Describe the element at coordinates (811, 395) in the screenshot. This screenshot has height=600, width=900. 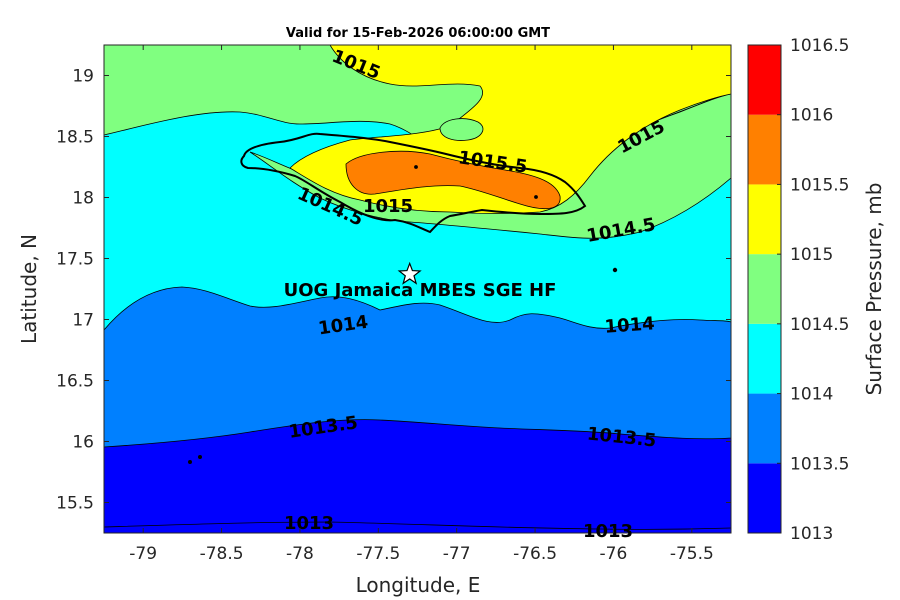
I see `colorbar-tick-label: 1014` at that location.